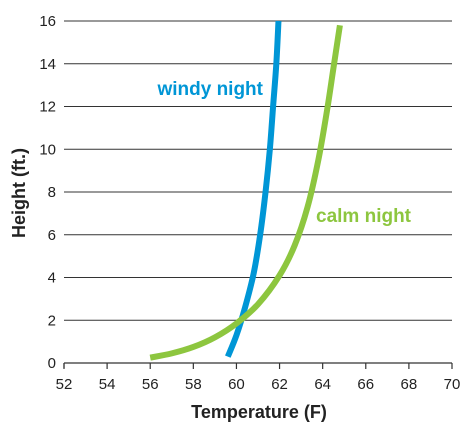 The width and height of the screenshot is (465, 428). Describe the element at coordinates (365, 384) in the screenshot. I see `x-tick-label: 66` at that location.